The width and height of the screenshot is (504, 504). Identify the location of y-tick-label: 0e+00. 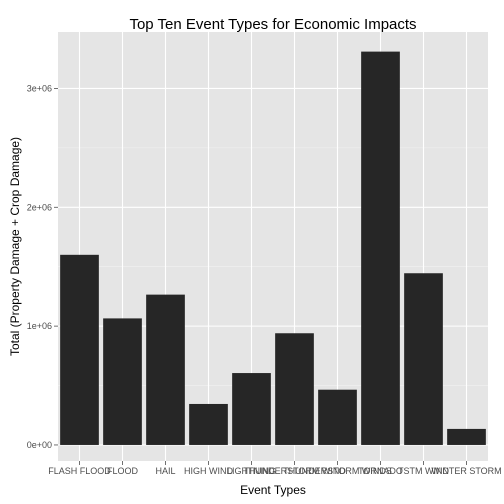
(39, 445).